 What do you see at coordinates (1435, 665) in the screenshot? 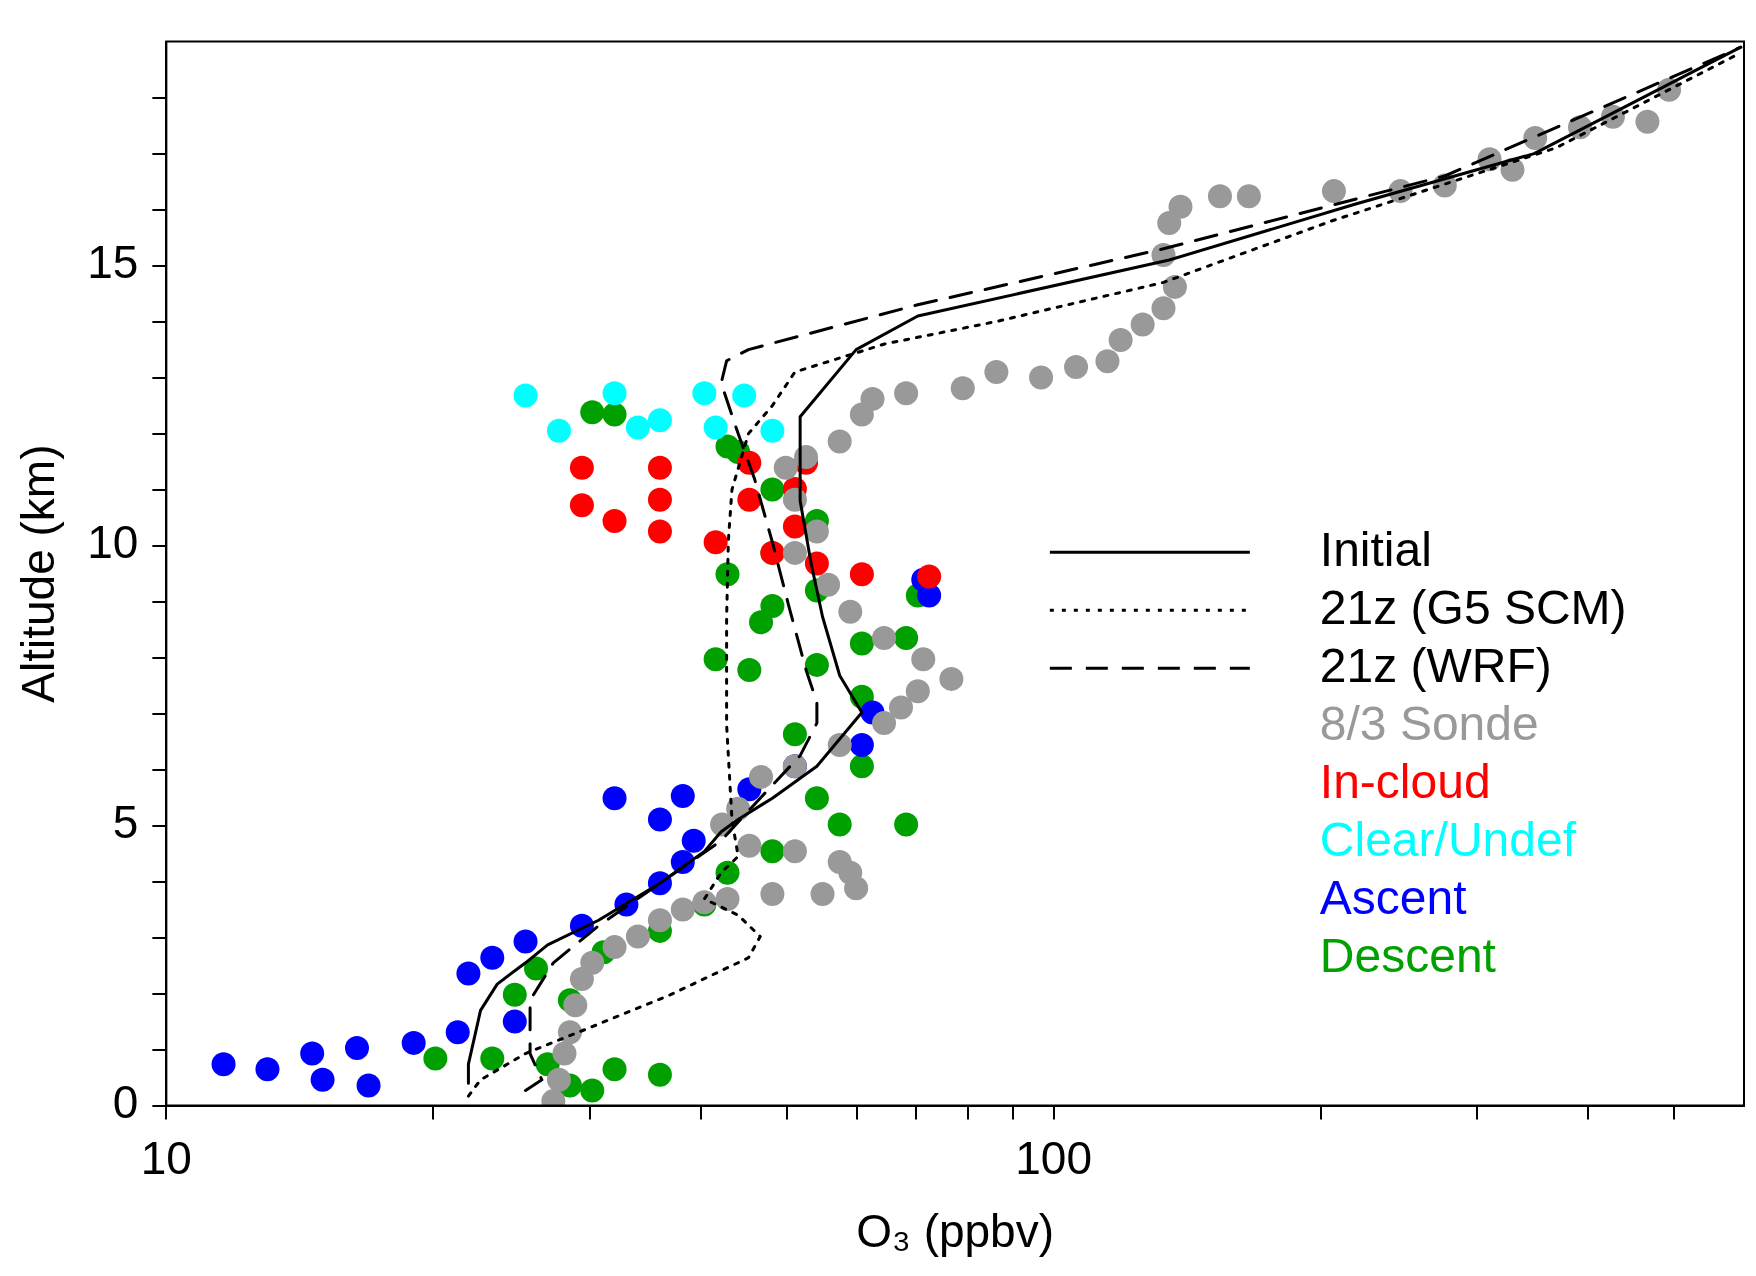
I see `legend-label: 21z (WRF)` at bounding box center [1435, 665].